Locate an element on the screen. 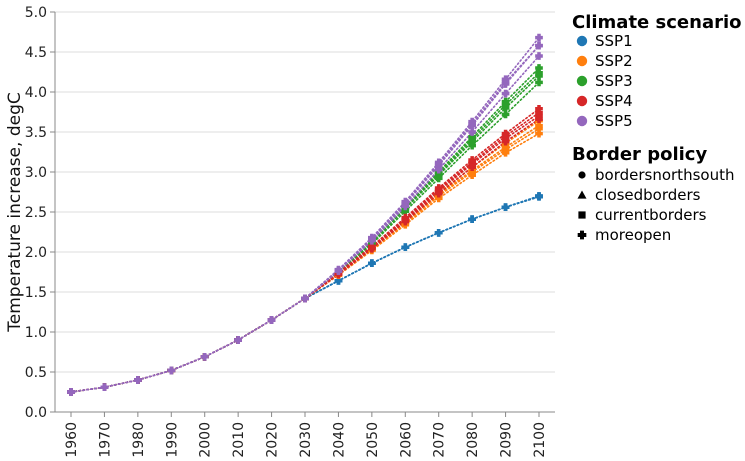 Image resolution: width=745 pixels, height=461 pixels. legend-shape-label: currentborders is located at coordinates (651, 215).